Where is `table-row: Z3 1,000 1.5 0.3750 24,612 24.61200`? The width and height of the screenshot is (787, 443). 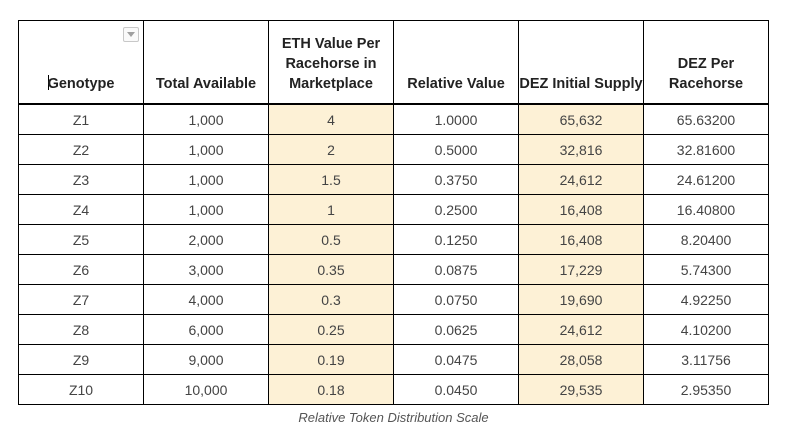 table-row: Z3 1,000 1.5 0.3750 24,612 24.61200 is located at coordinates (393, 179).